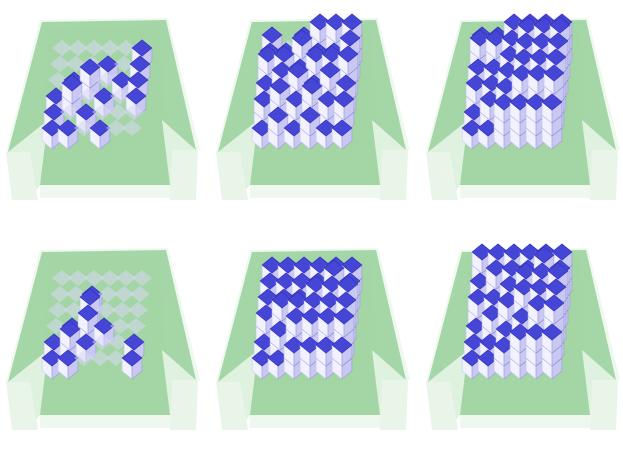 The image size is (623, 452). Describe the element at coordinates (604, 175) in the screenshot. I see `tray-right-post` at that location.